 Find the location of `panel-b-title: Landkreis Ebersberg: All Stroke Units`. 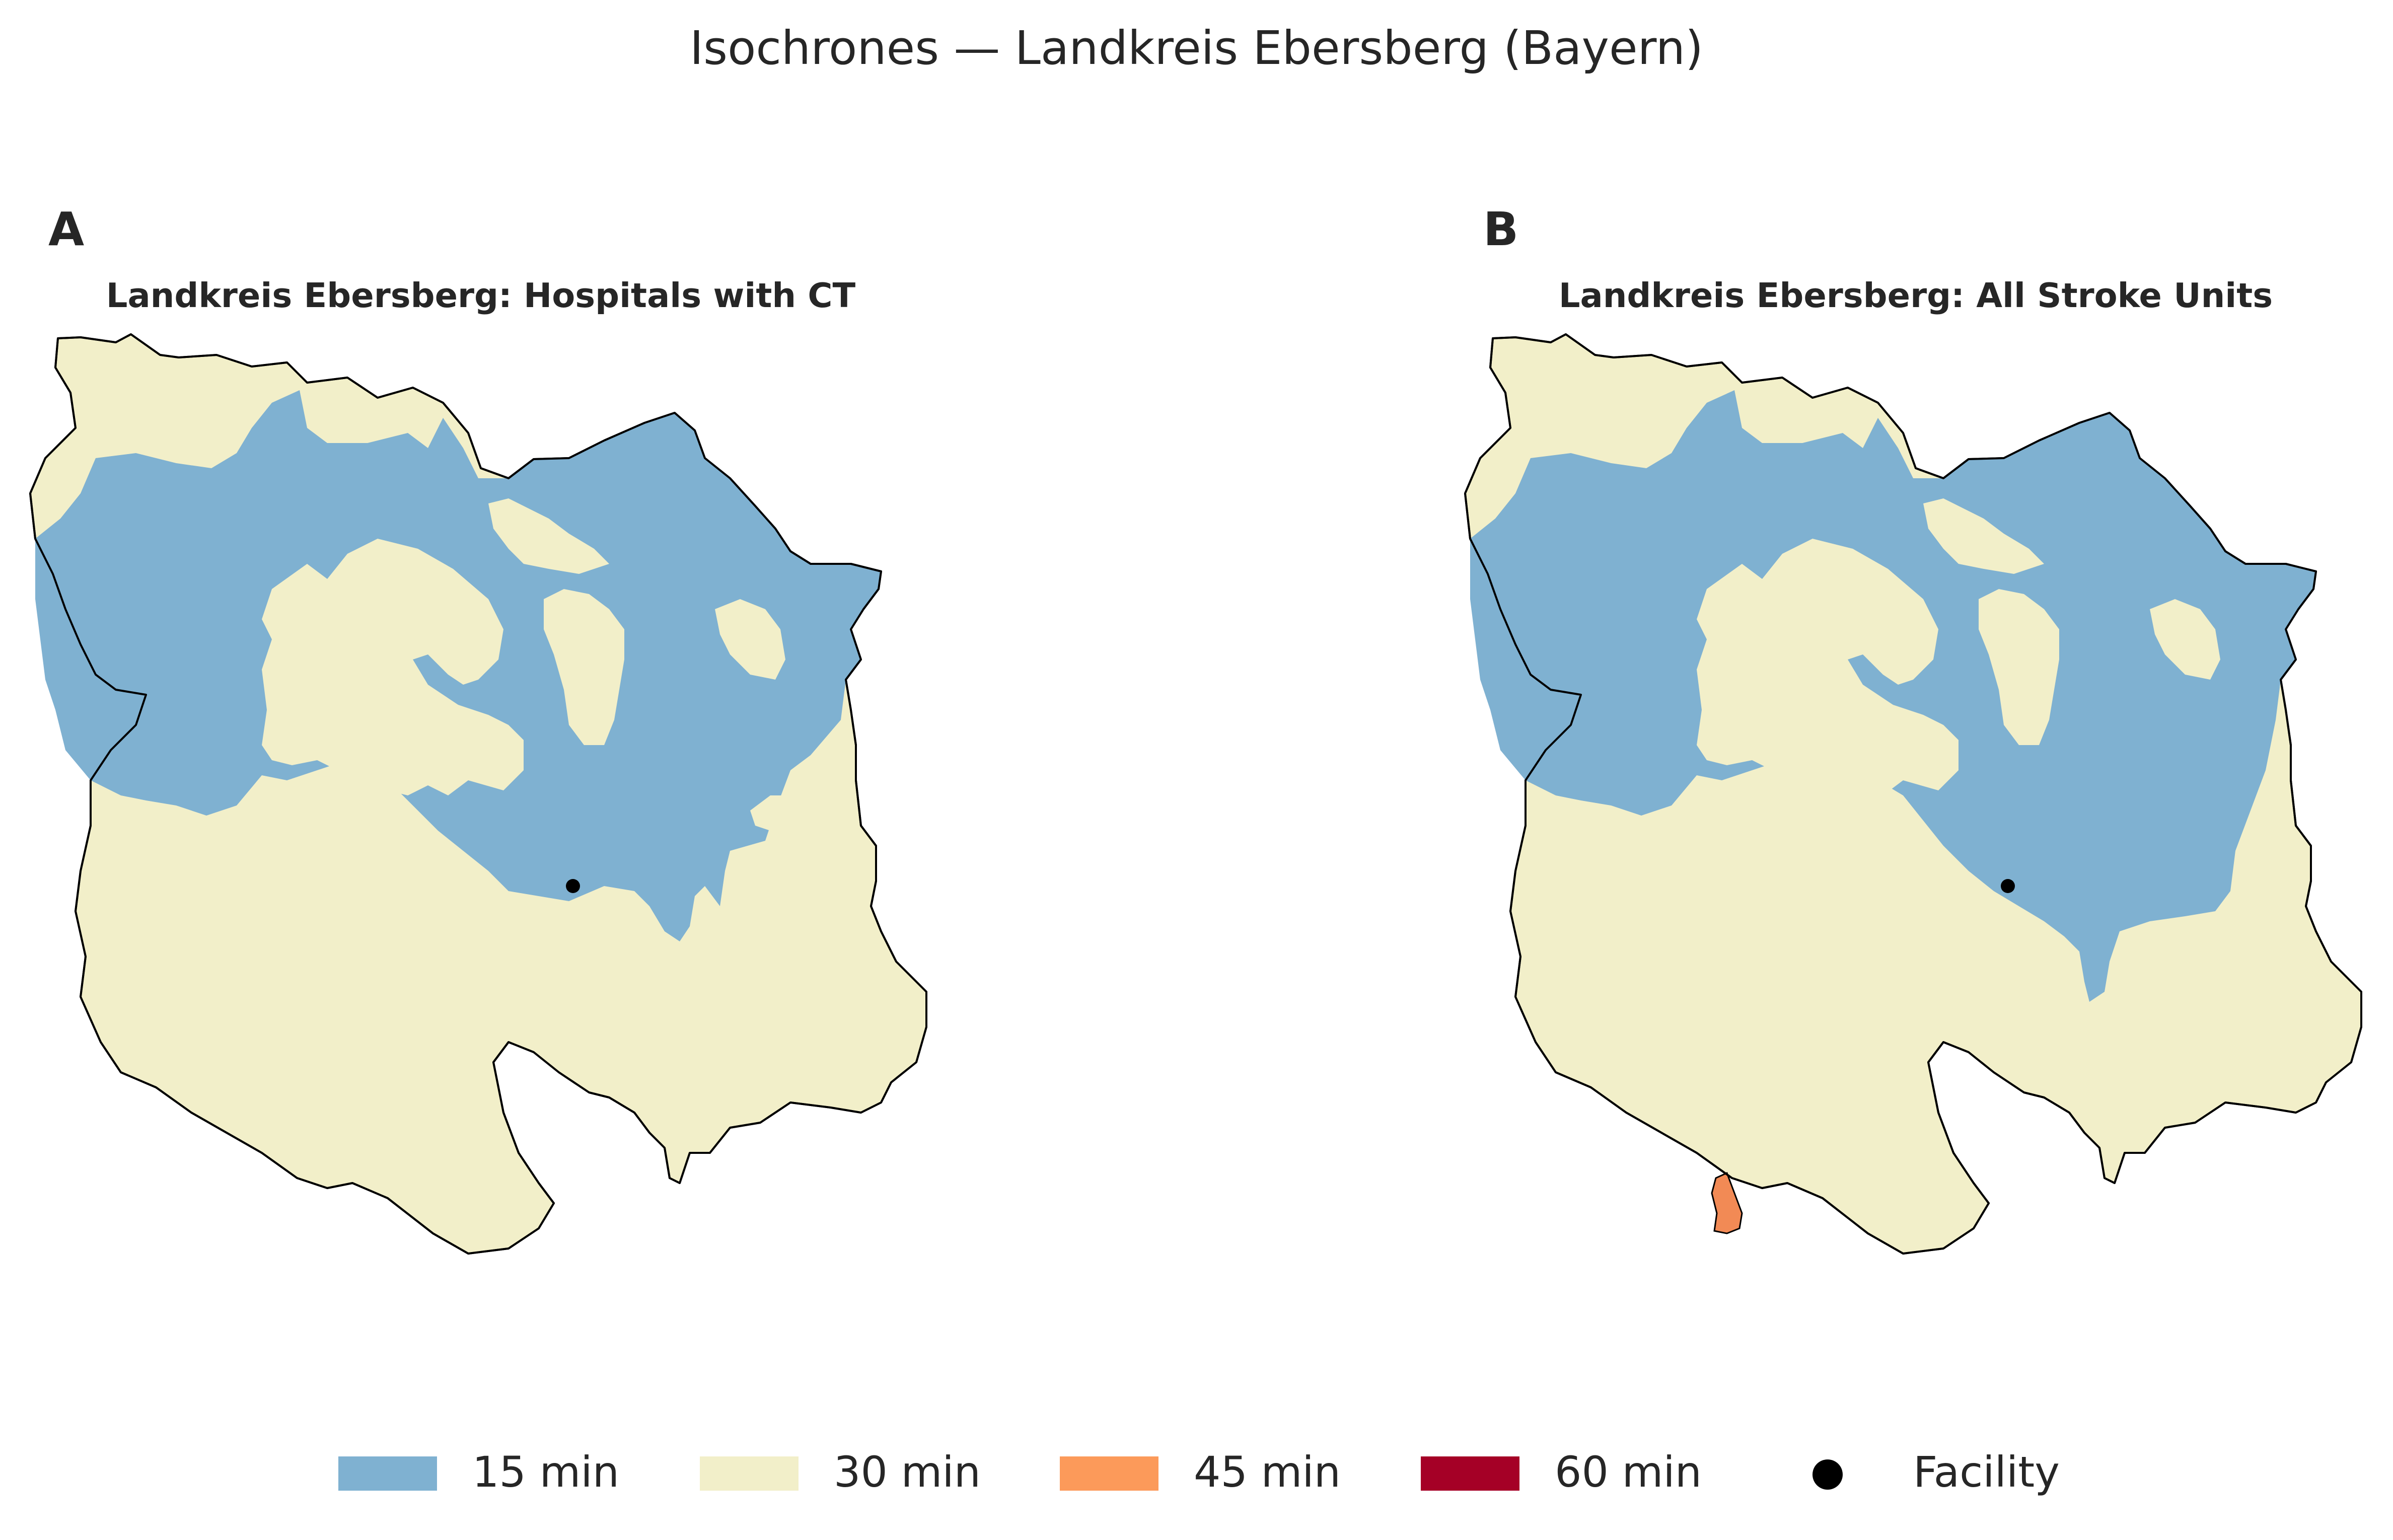

panel-b-title: Landkreis Ebersberg: All Stroke Units is located at coordinates (1915, 296).